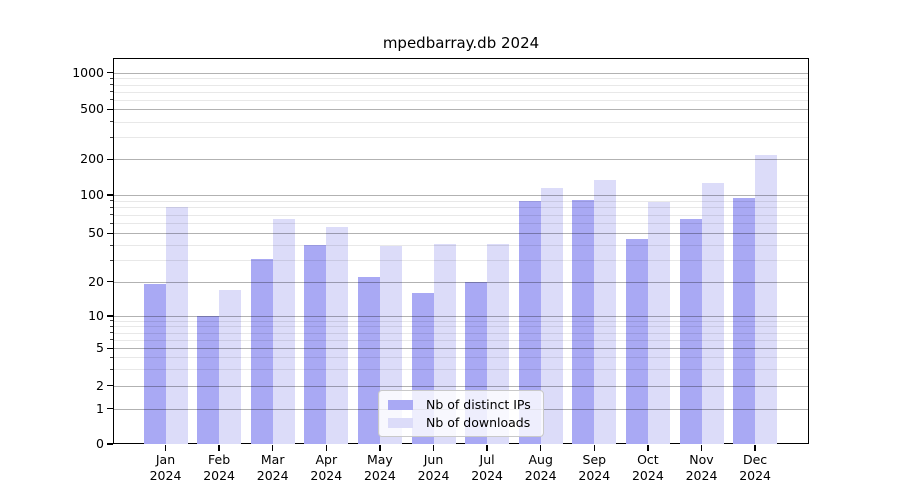 This screenshot has height=500, width=900. What do you see at coordinates (96, 315) in the screenshot?
I see `y-tick-label-10: 10` at bounding box center [96, 315].